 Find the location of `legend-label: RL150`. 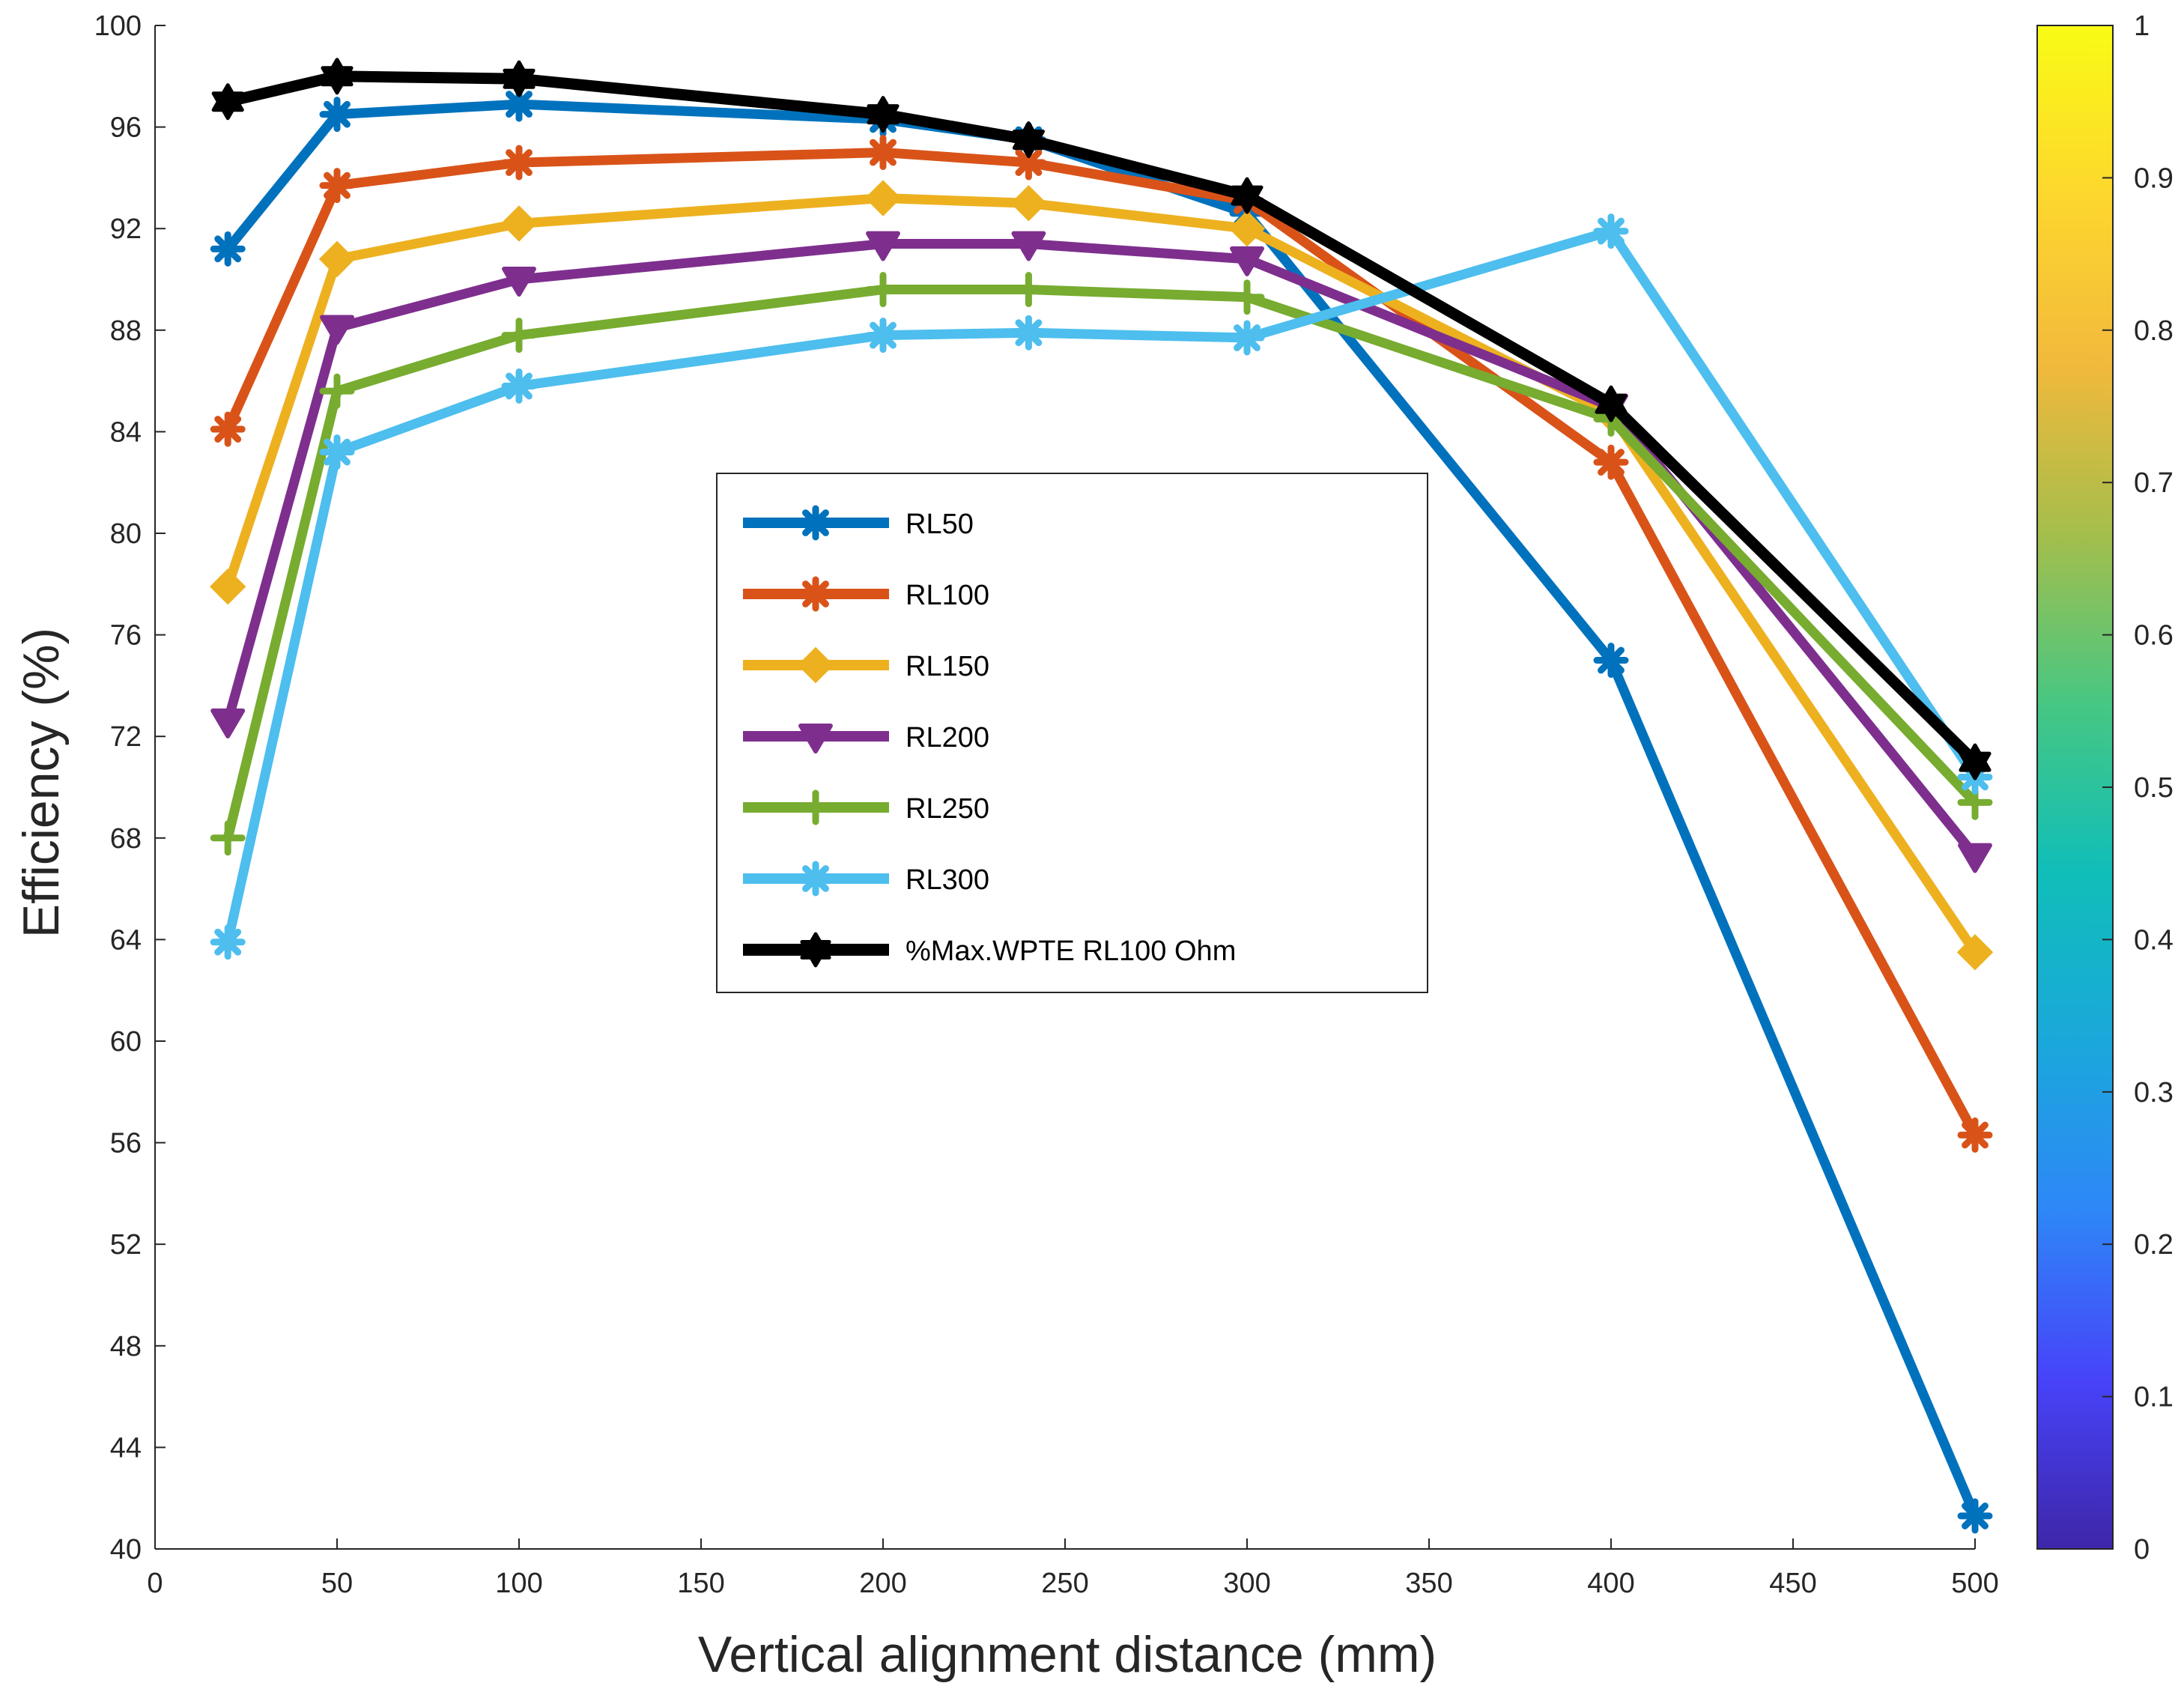

legend-label: RL150 is located at coordinates (947, 666).